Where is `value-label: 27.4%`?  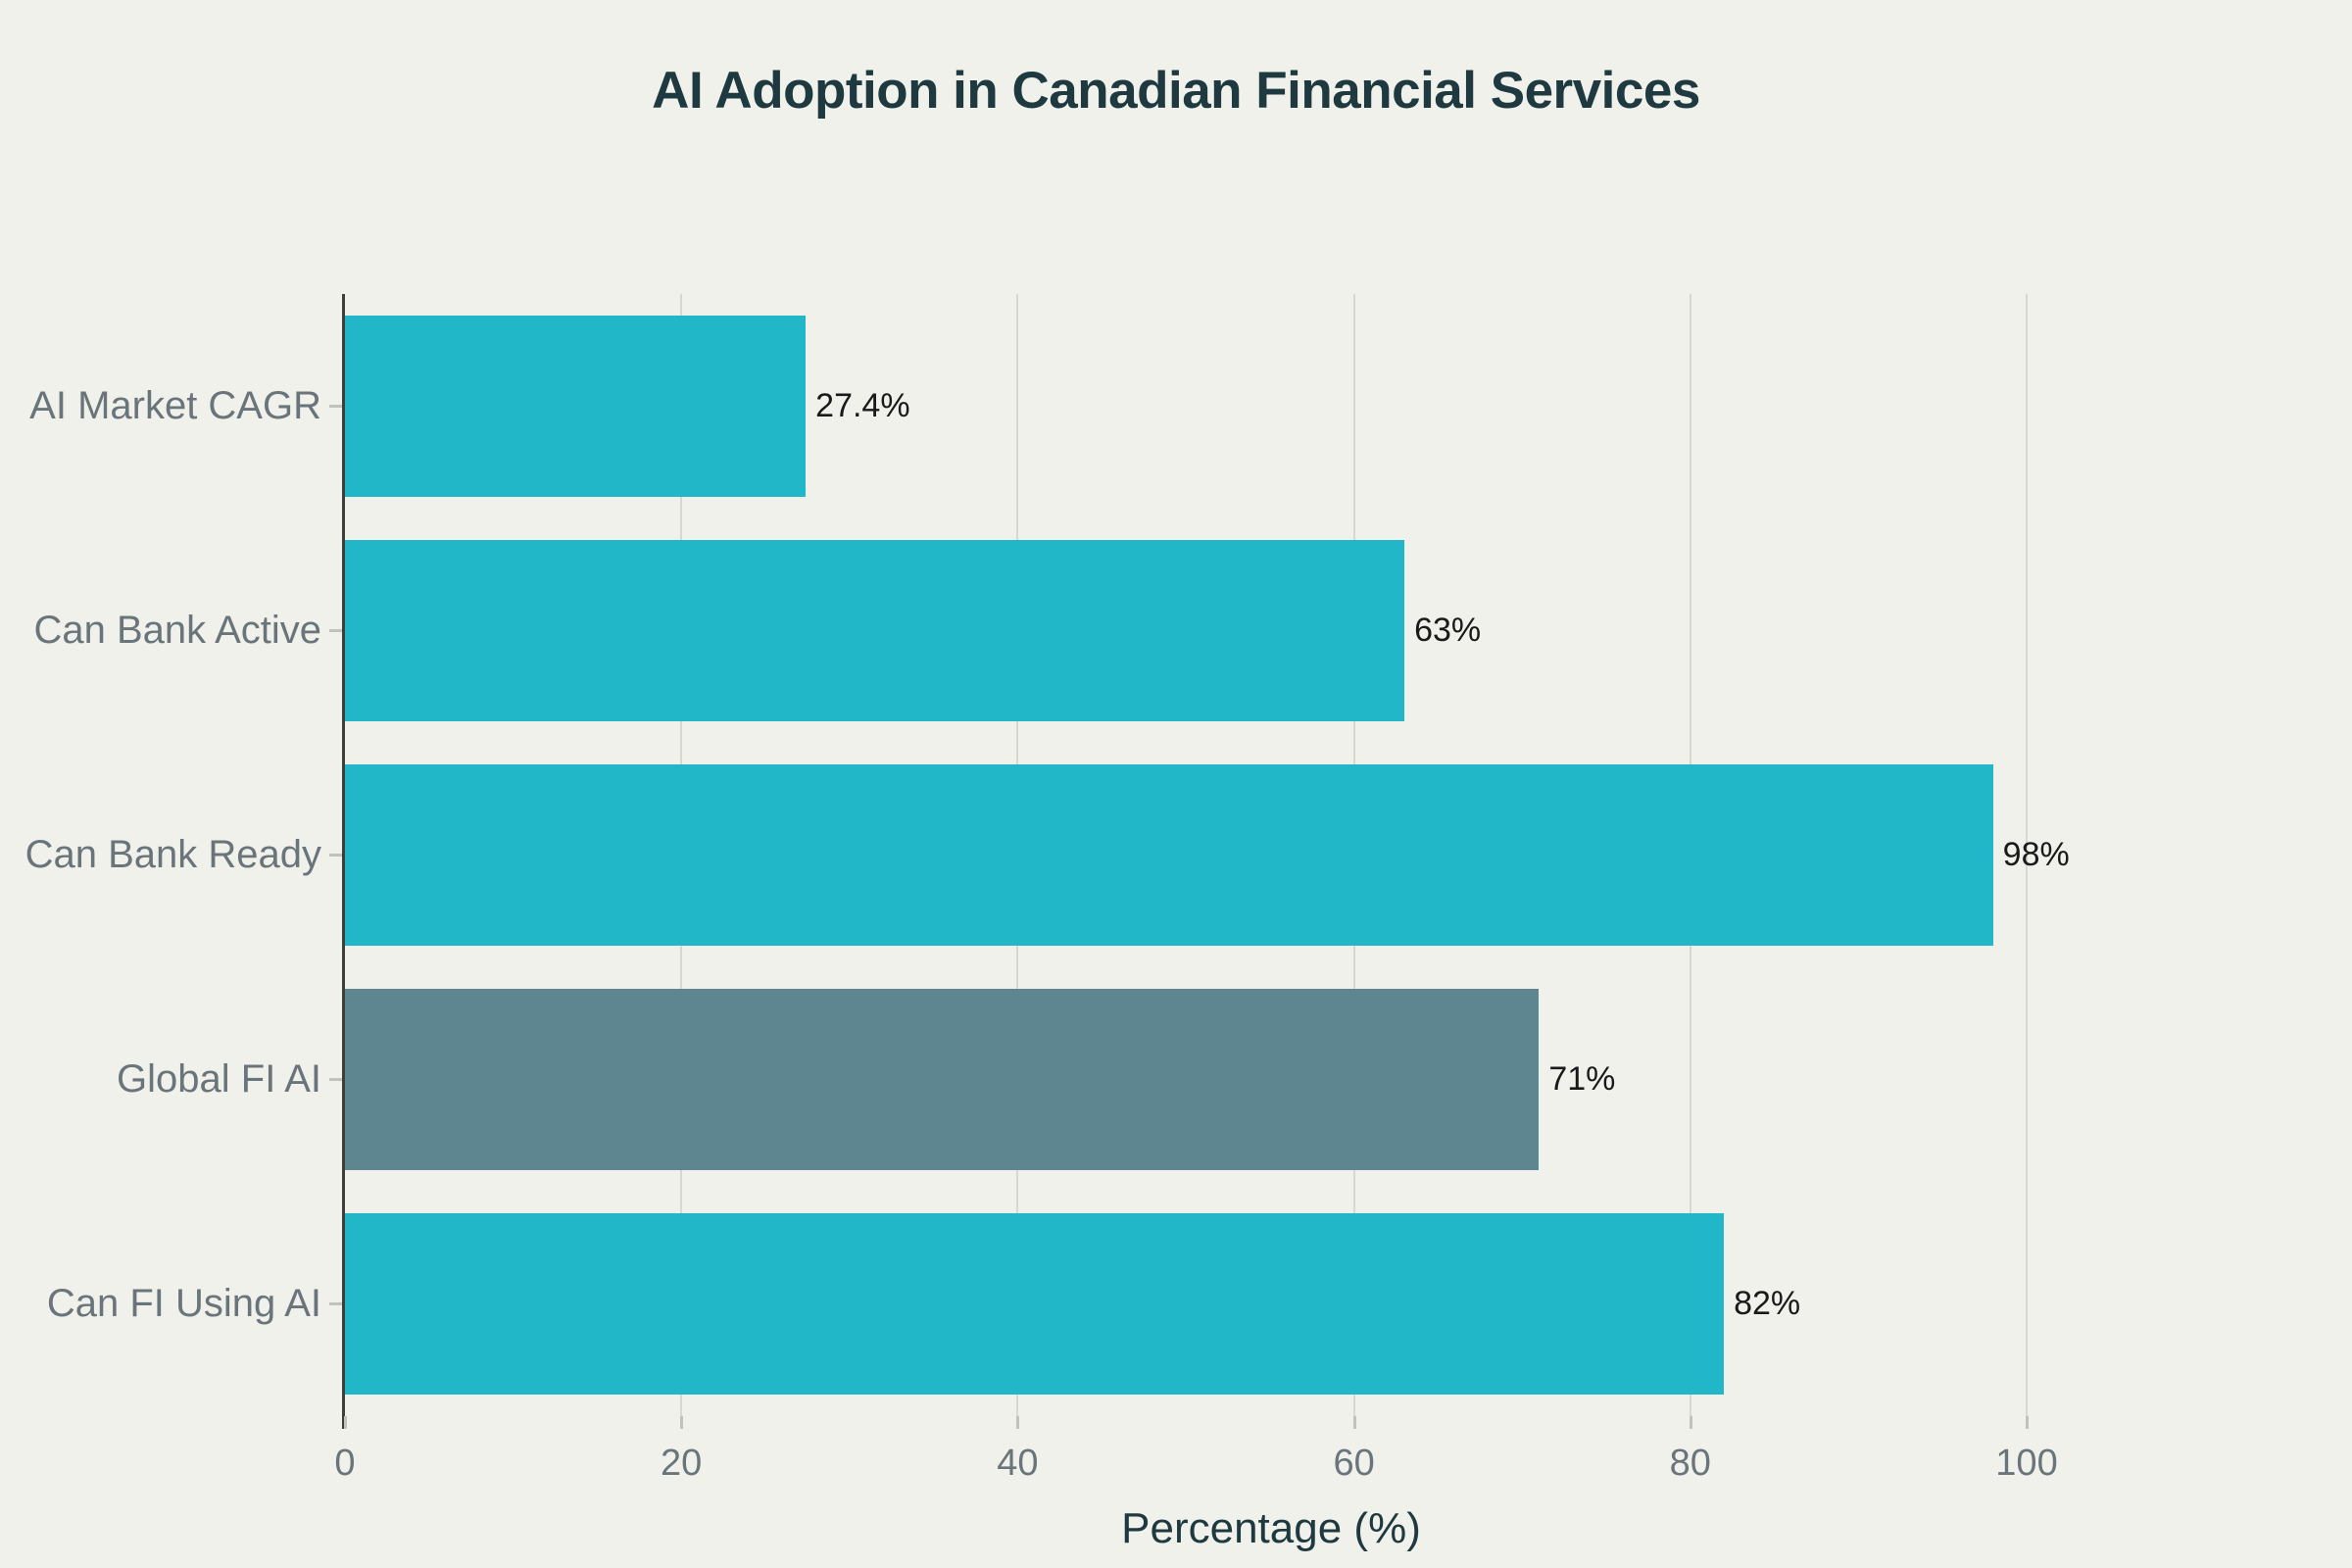 value-label: 27.4% is located at coordinates (862, 405).